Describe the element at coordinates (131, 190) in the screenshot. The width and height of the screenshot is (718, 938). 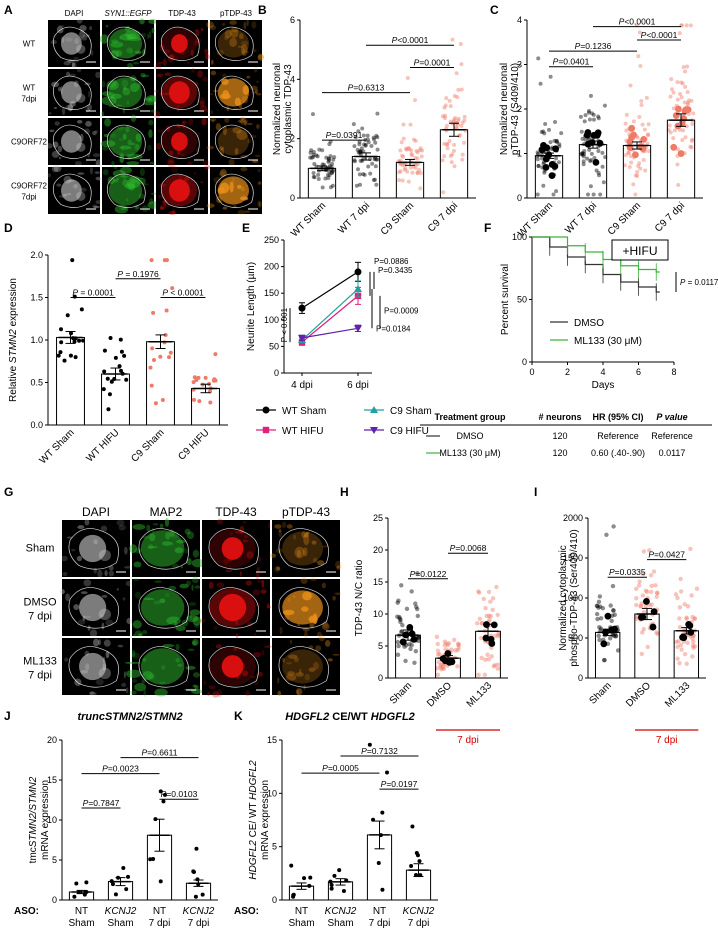
I see `panelA-cell` at that location.